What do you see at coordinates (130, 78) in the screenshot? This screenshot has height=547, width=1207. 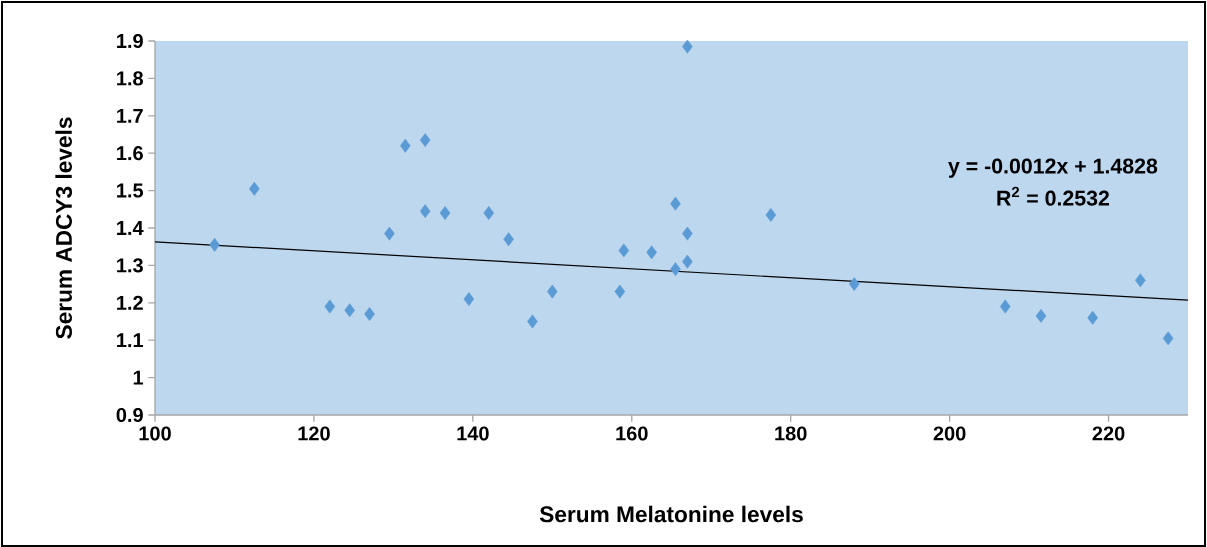 I see `y-tick-label: 1.8` at bounding box center [130, 78].